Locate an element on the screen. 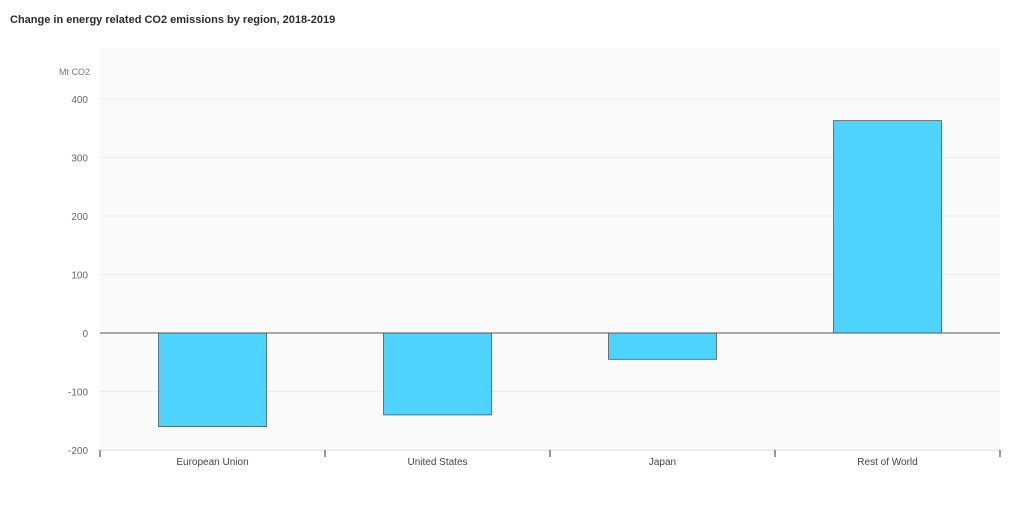 This screenshot has height=512, width=1027. y-tick-label: -200 is located at coordinates (78, 451).